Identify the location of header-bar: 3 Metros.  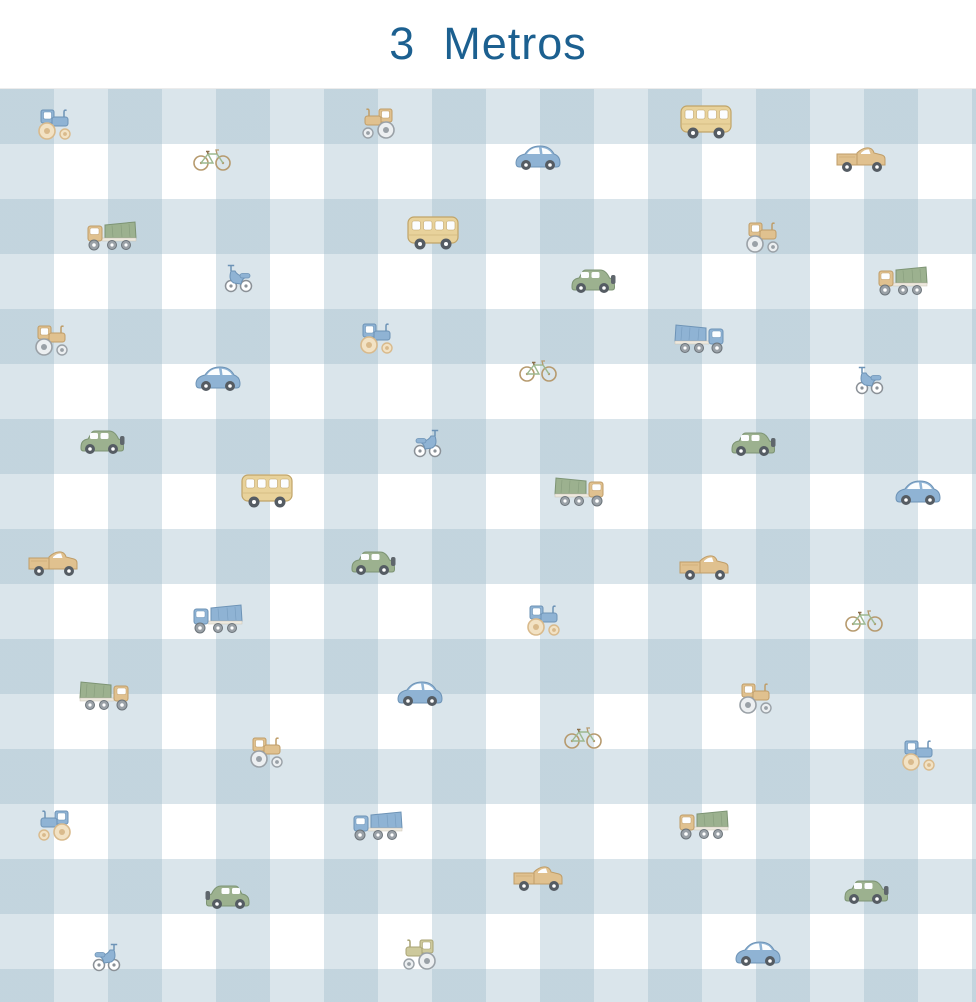
(488, 44).